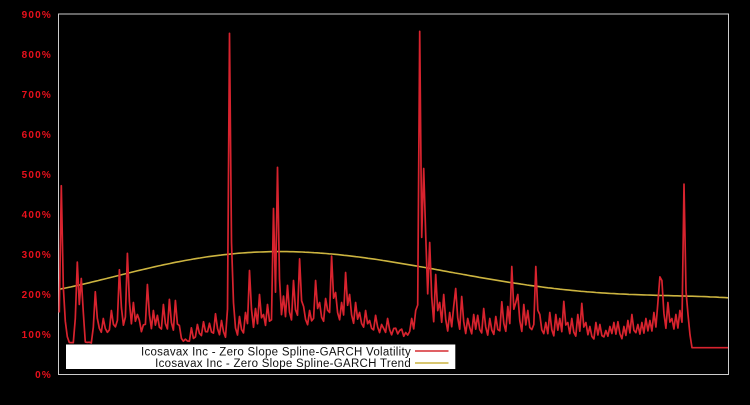  Describe the element at coordinates (37, 295) in the screenshot. I see `svg-text: 200%` at that location.